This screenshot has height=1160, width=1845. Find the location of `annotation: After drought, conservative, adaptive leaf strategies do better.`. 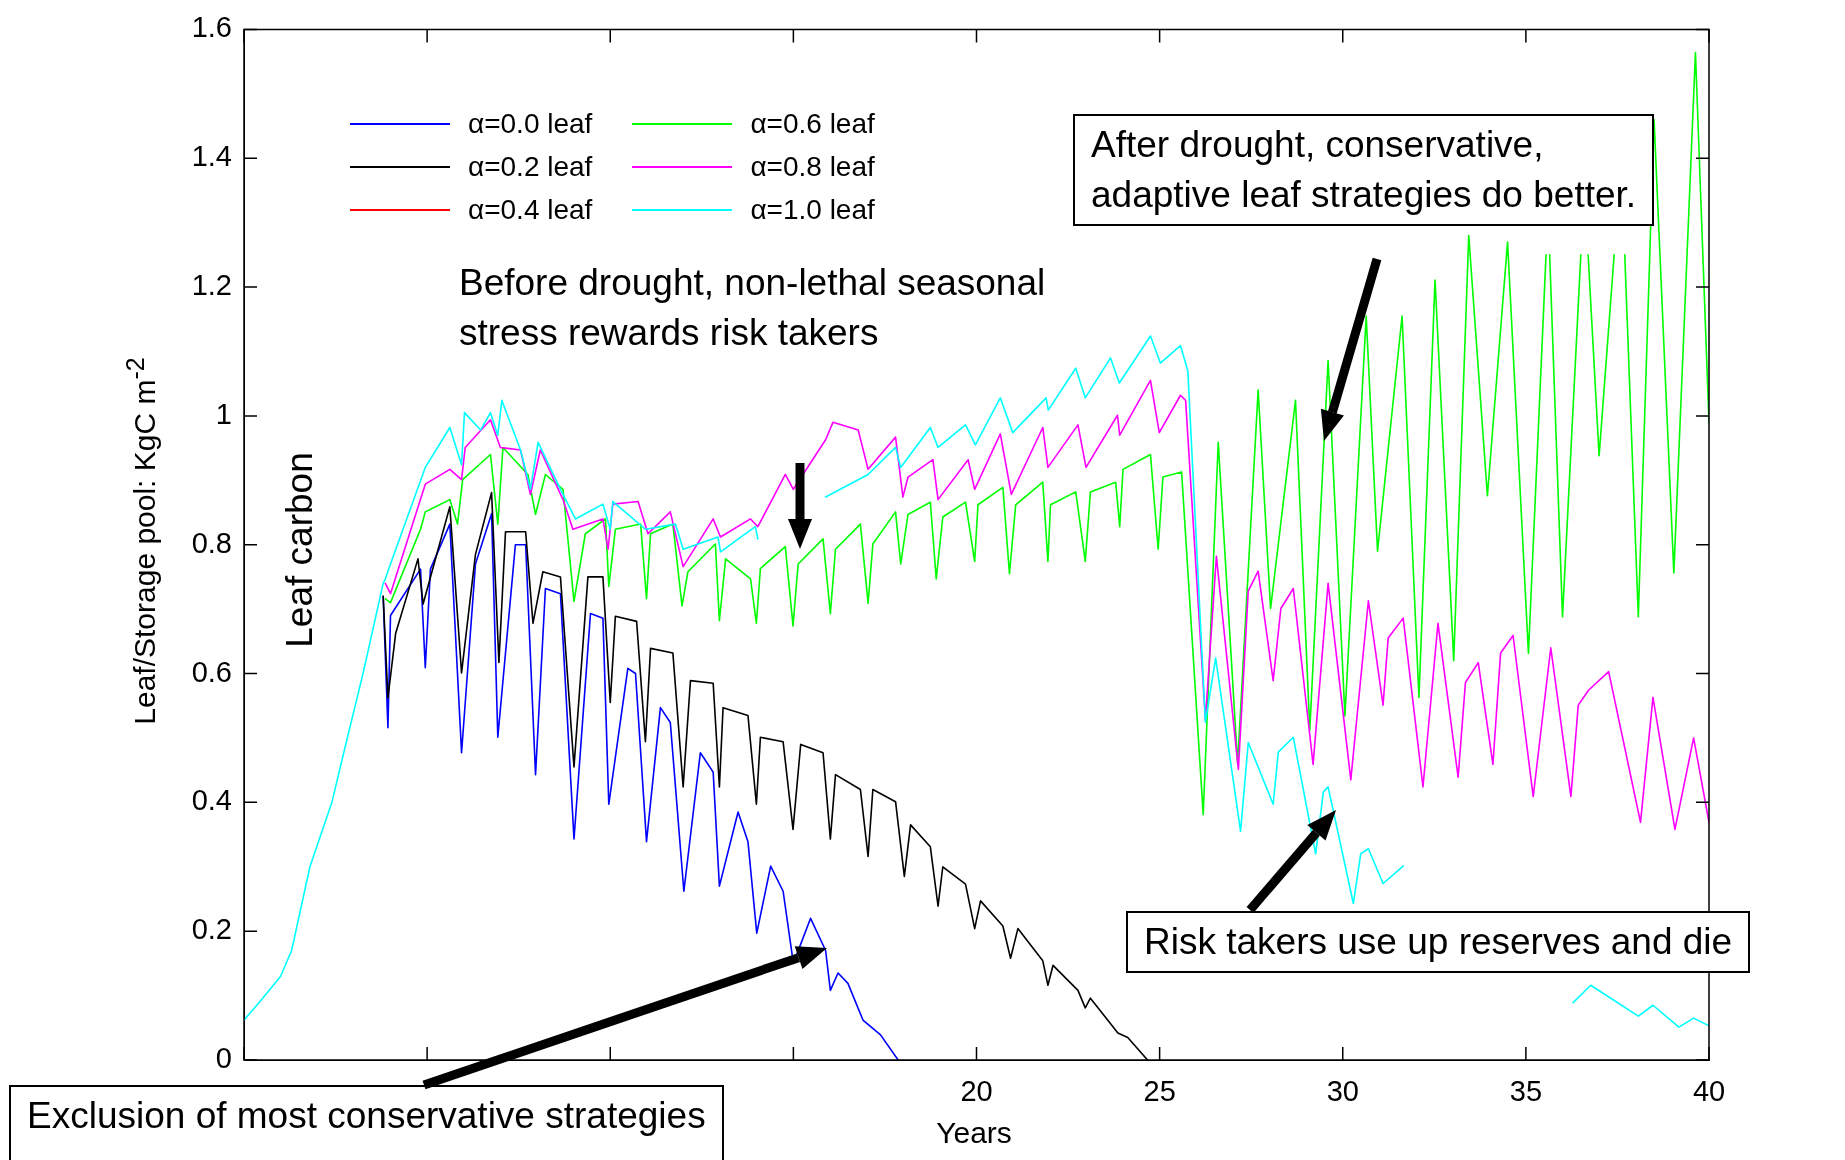

annotation: After drought, conservative, adaptive leaf strategies do better. is located at coordinates (1364, 170).